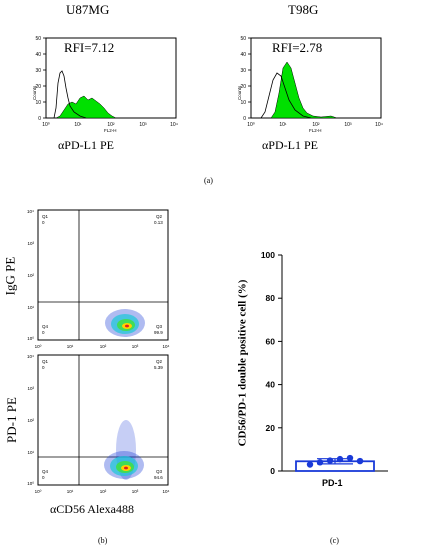 This screenshot has height=550, width=438. I want to click on hist2-xtick: 10³, so click(348, 125).